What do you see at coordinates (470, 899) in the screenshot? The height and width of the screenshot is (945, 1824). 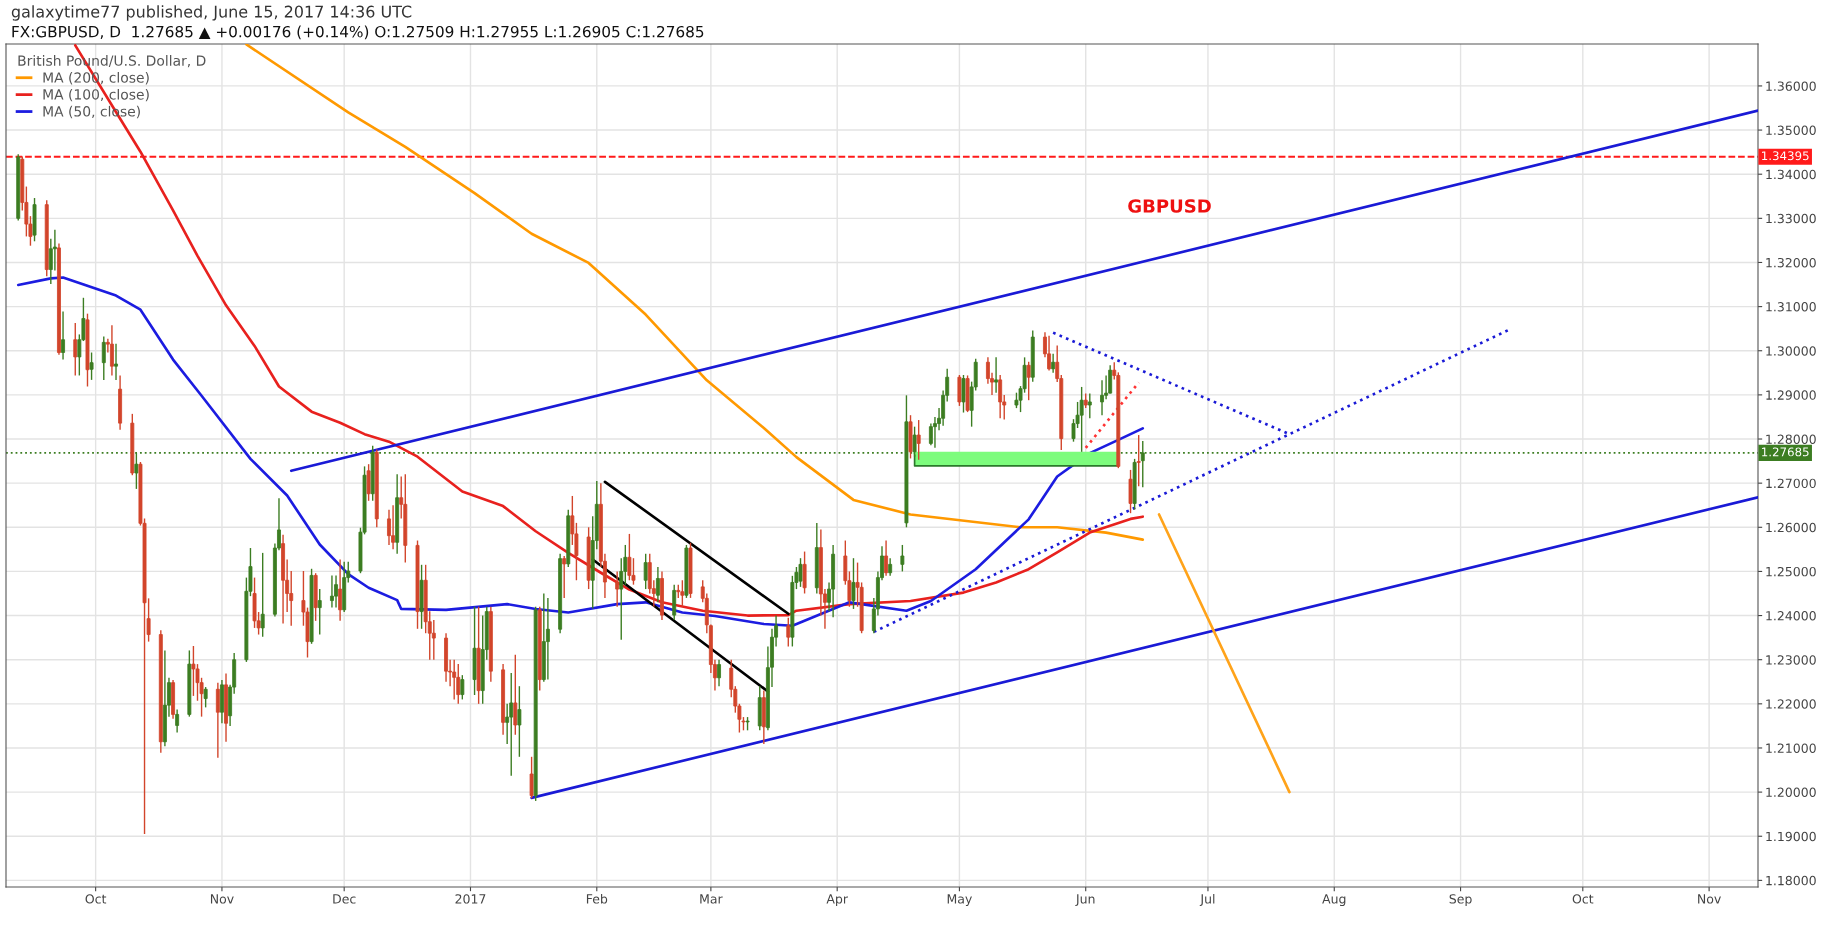 I see `x-tick-label: 2017` at bounding box center [470, 899].